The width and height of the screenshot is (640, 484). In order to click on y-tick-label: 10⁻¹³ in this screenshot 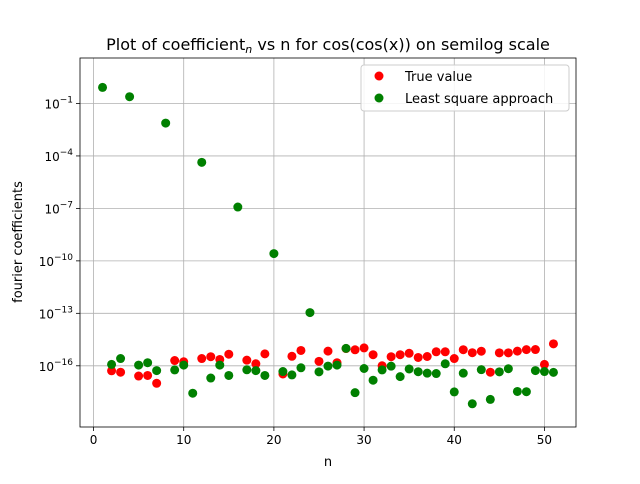, I will do `click(56, 313)`.